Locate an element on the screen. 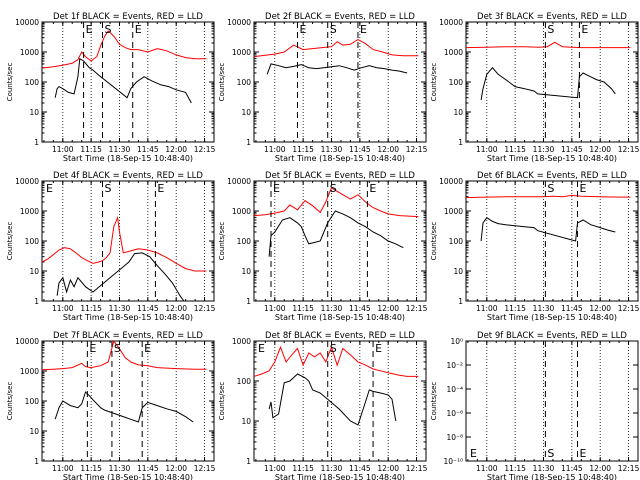 This screenshot has width=640, height=480. y-tick-label: 10⁰ is located at coordinates (456, 341).